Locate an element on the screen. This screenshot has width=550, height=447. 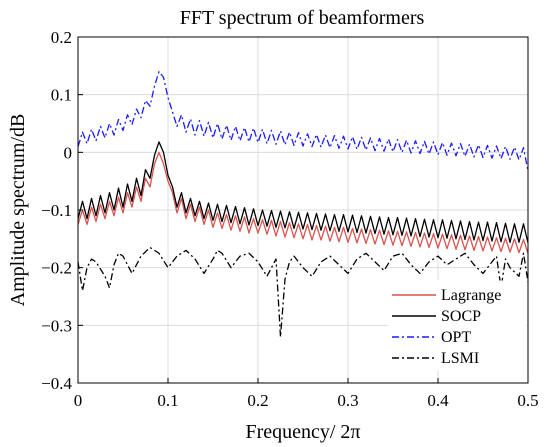
chart-title: FFT spectrum of beamformers is located at coordinates (302, 18).